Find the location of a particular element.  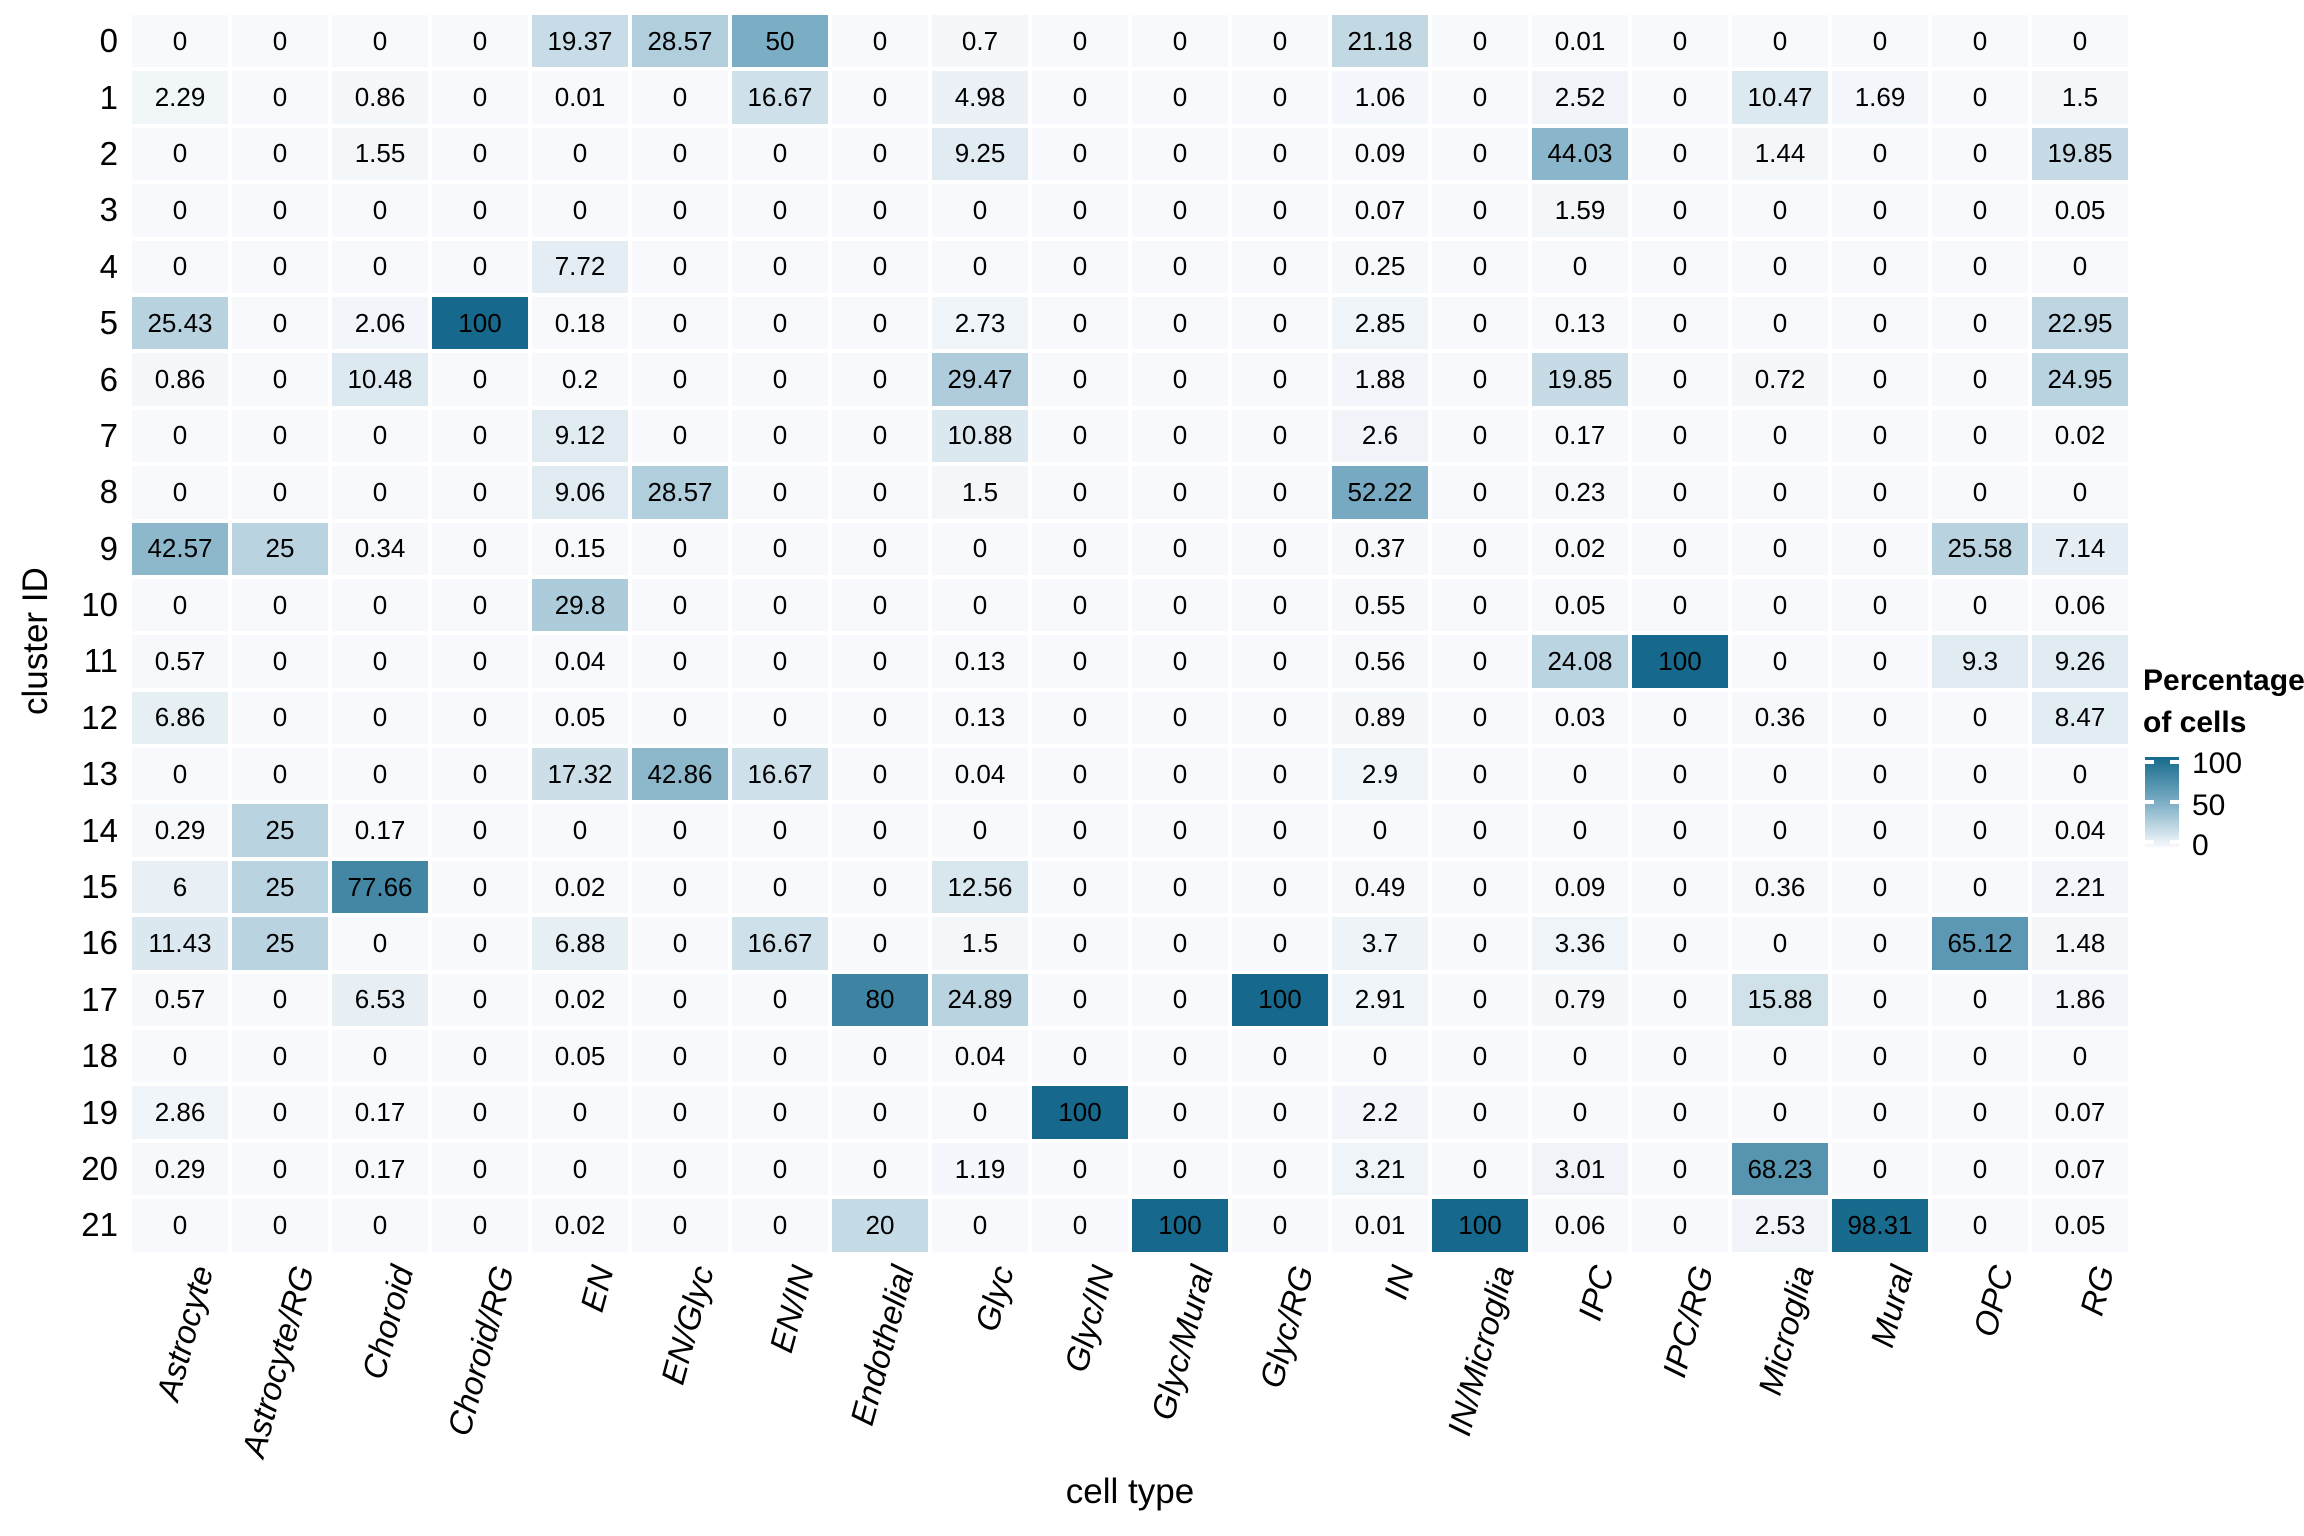

heatmap-cell: 0.25 is located at coordinates (1380, 266).